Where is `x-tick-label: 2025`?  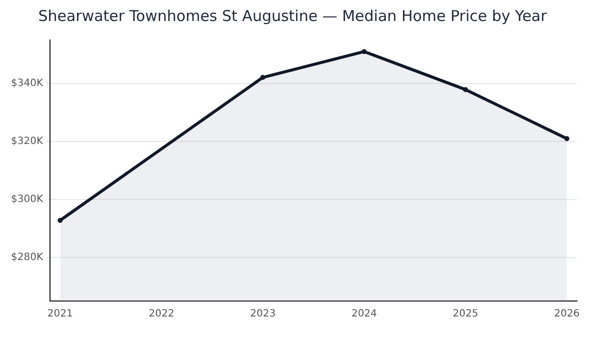
x-tick-label: 2025 is located at coordinates (465, 314).